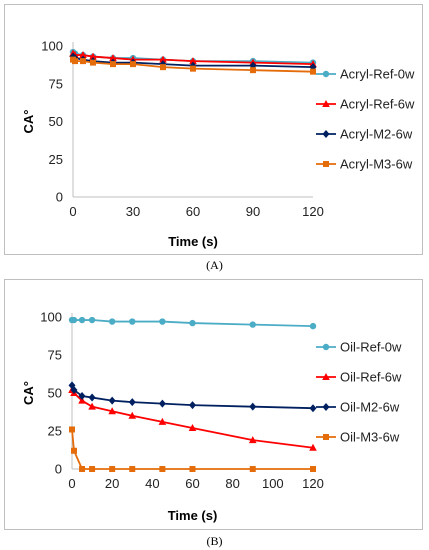  What do you see at coordinates (376, 134) in the screenshot?
I see `legend-label: Acryl-M2-6w` at bounding box center [376, 134].